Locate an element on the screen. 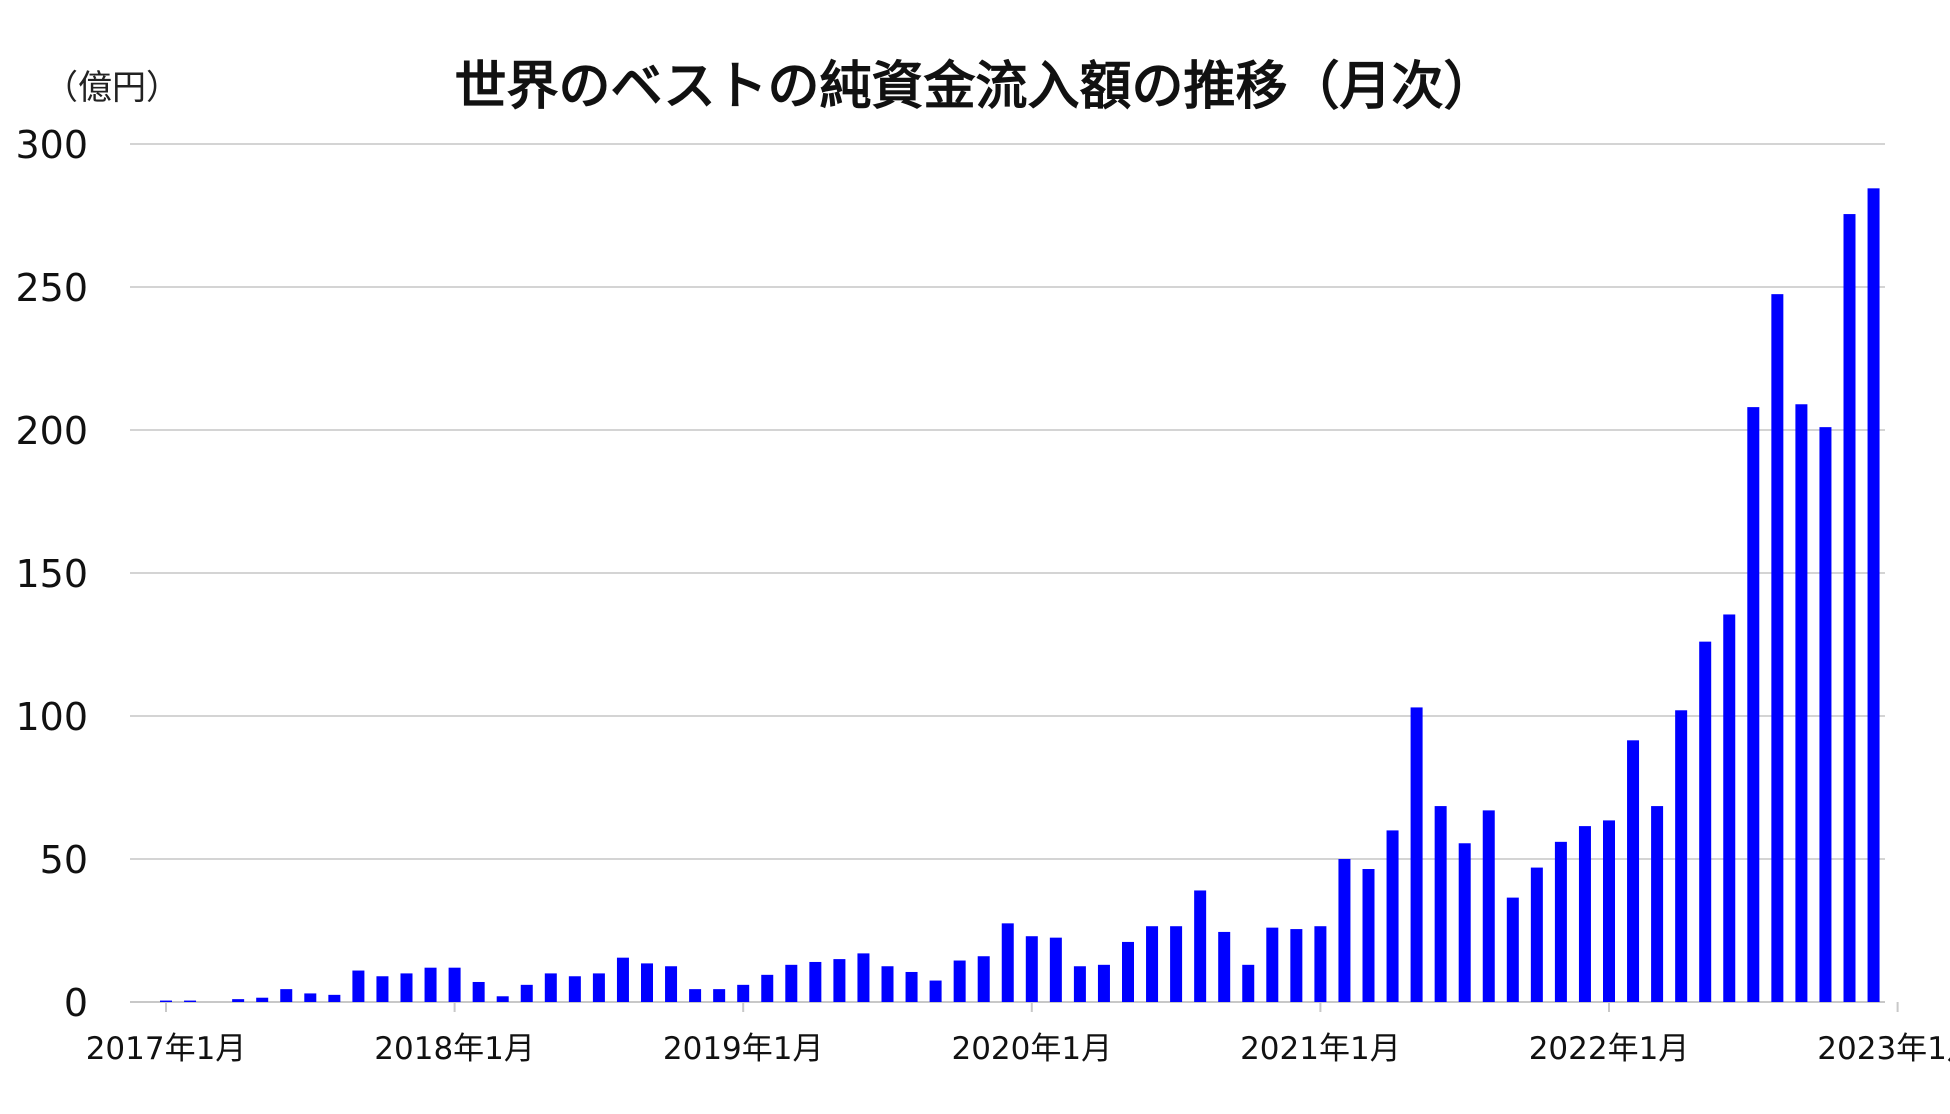  x-tick-label: 2022年1月 is located at coordinates (1609, 1049).